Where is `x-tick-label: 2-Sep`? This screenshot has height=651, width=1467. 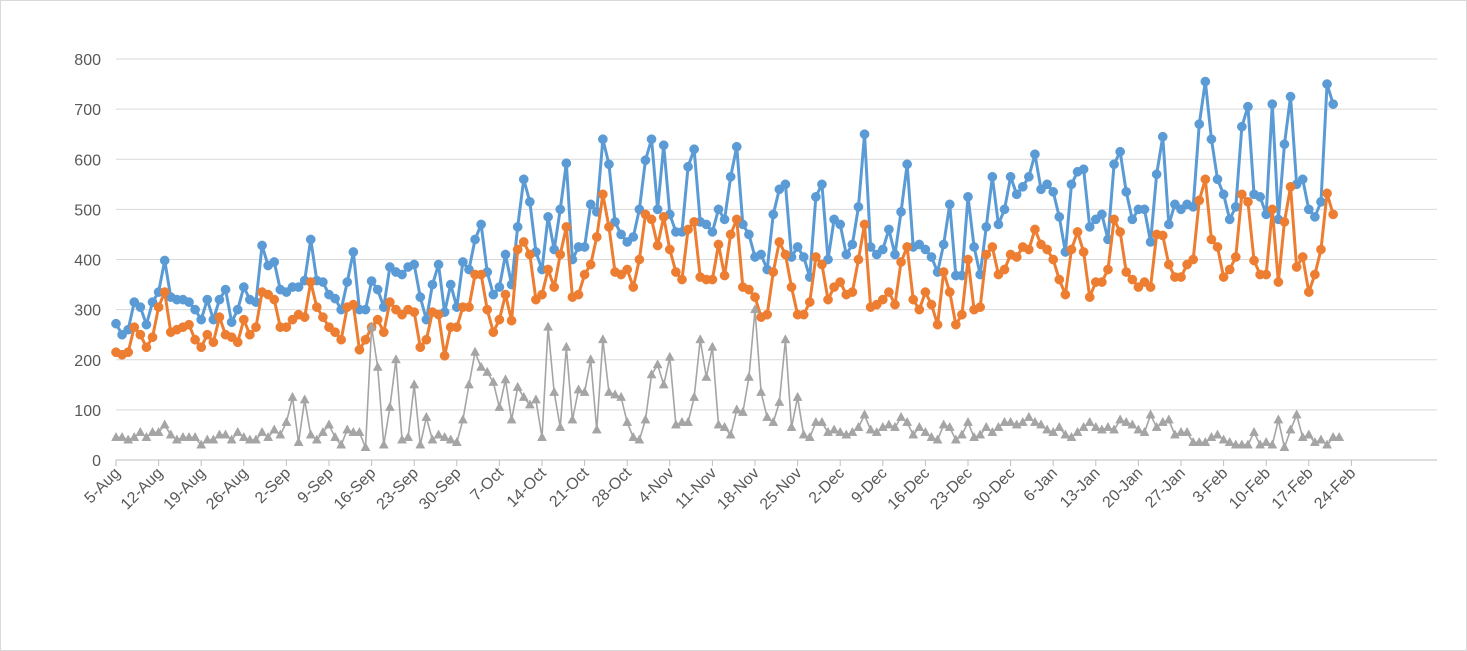 x-tick-label: 2-Sep is located at coordinates (273, 486).